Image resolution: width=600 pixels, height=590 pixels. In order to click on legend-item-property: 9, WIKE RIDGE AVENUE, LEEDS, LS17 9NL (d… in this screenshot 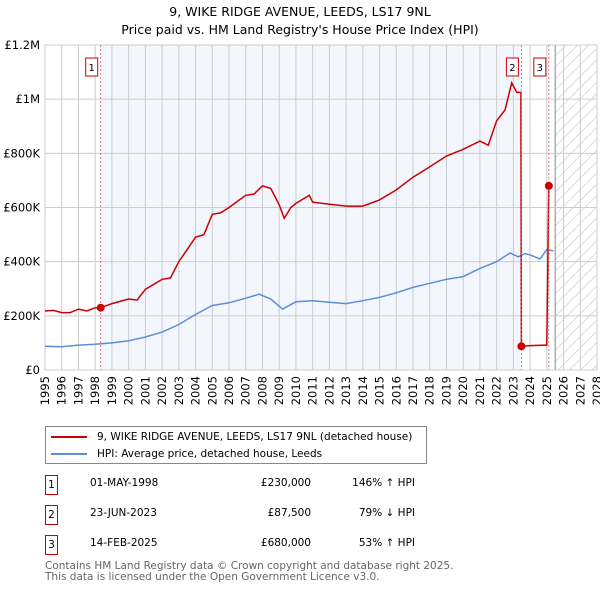, I will do `click(231, 437)`.